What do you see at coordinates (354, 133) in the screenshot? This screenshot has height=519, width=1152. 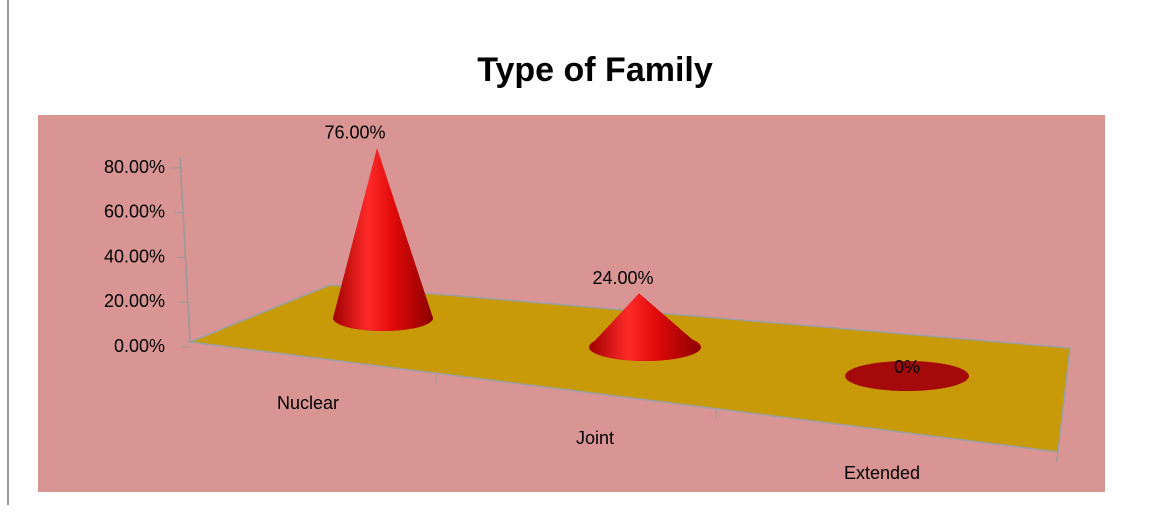 I see `value-label: 76.00%` at bounding box center [354, 133].